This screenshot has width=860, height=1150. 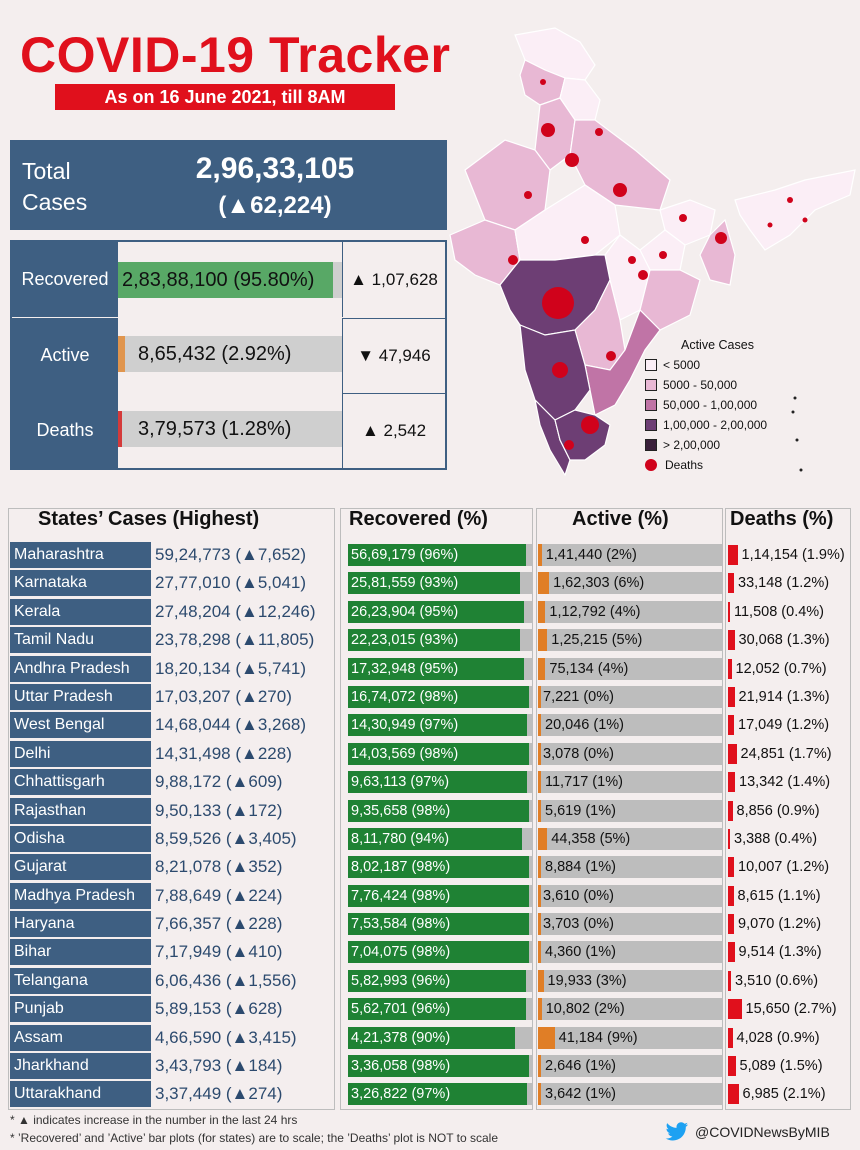 What do you see at coordinates (226, 1037) in the screenshot?
I see `state-cases: 4,66,590 (▲3,415)` at bounding box center [226, 1037].